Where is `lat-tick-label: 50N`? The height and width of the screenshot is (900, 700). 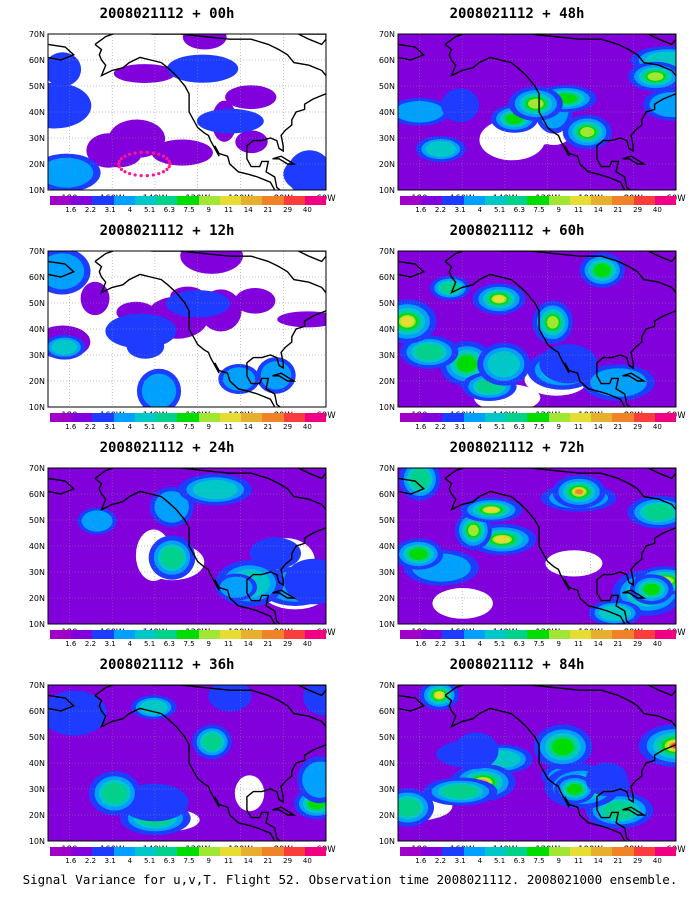 lat-tick-label: 50N is located at coordinates (37, 737).